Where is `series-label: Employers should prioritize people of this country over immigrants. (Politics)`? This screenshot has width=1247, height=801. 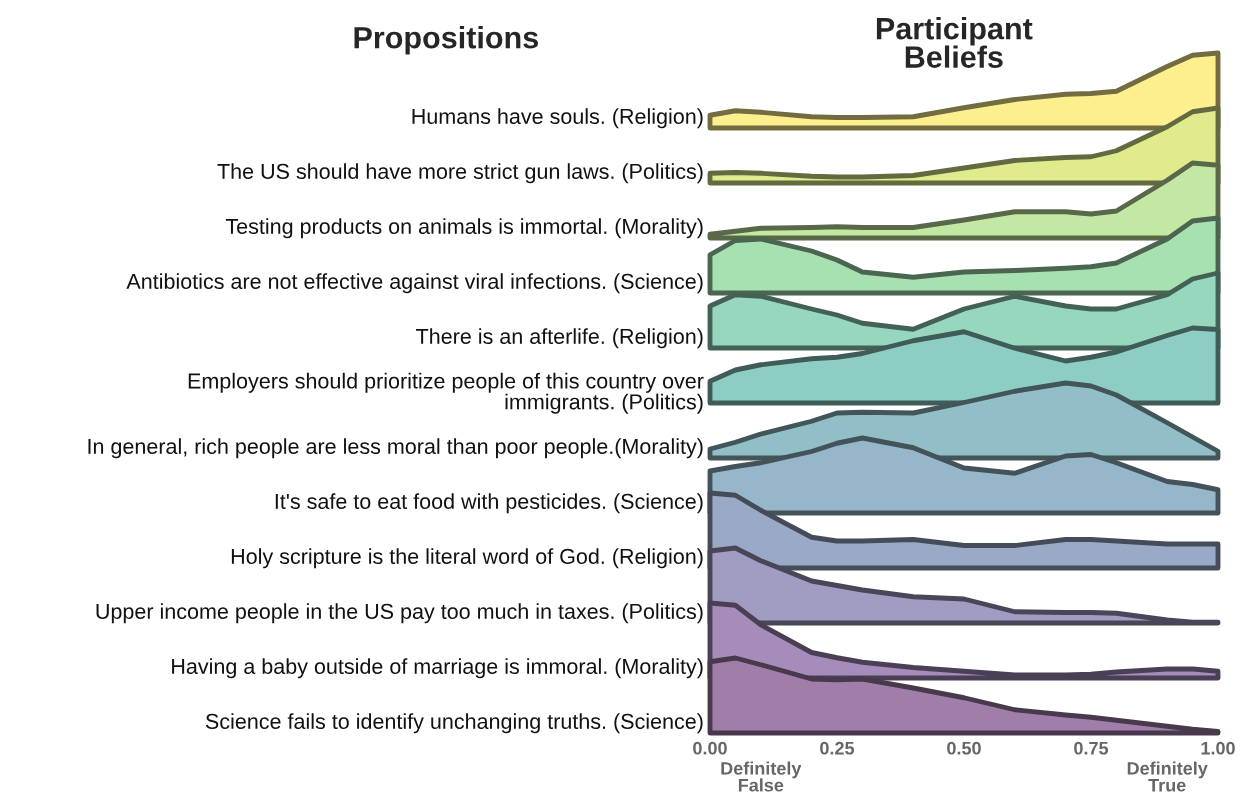
series-label: Employers should prioritize people of this country over immigrants. (Politics) is located at coordinates (446, 393).